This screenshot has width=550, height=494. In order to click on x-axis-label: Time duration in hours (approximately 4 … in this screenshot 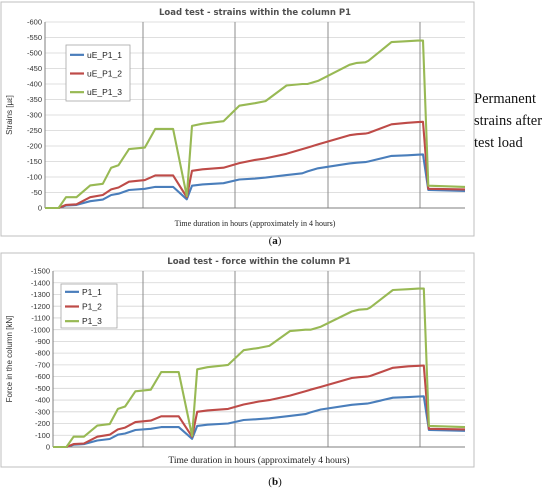, I will do `click(258, 460)`.